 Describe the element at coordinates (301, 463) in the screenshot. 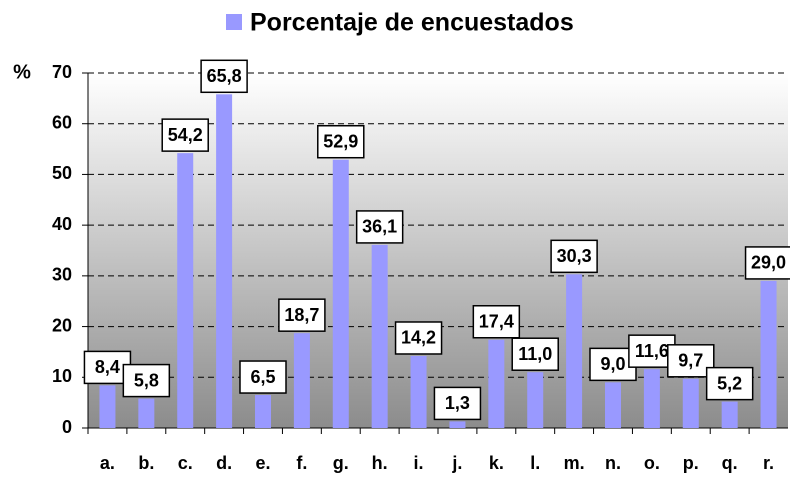

I see `x-tick-label: f.` at that location.